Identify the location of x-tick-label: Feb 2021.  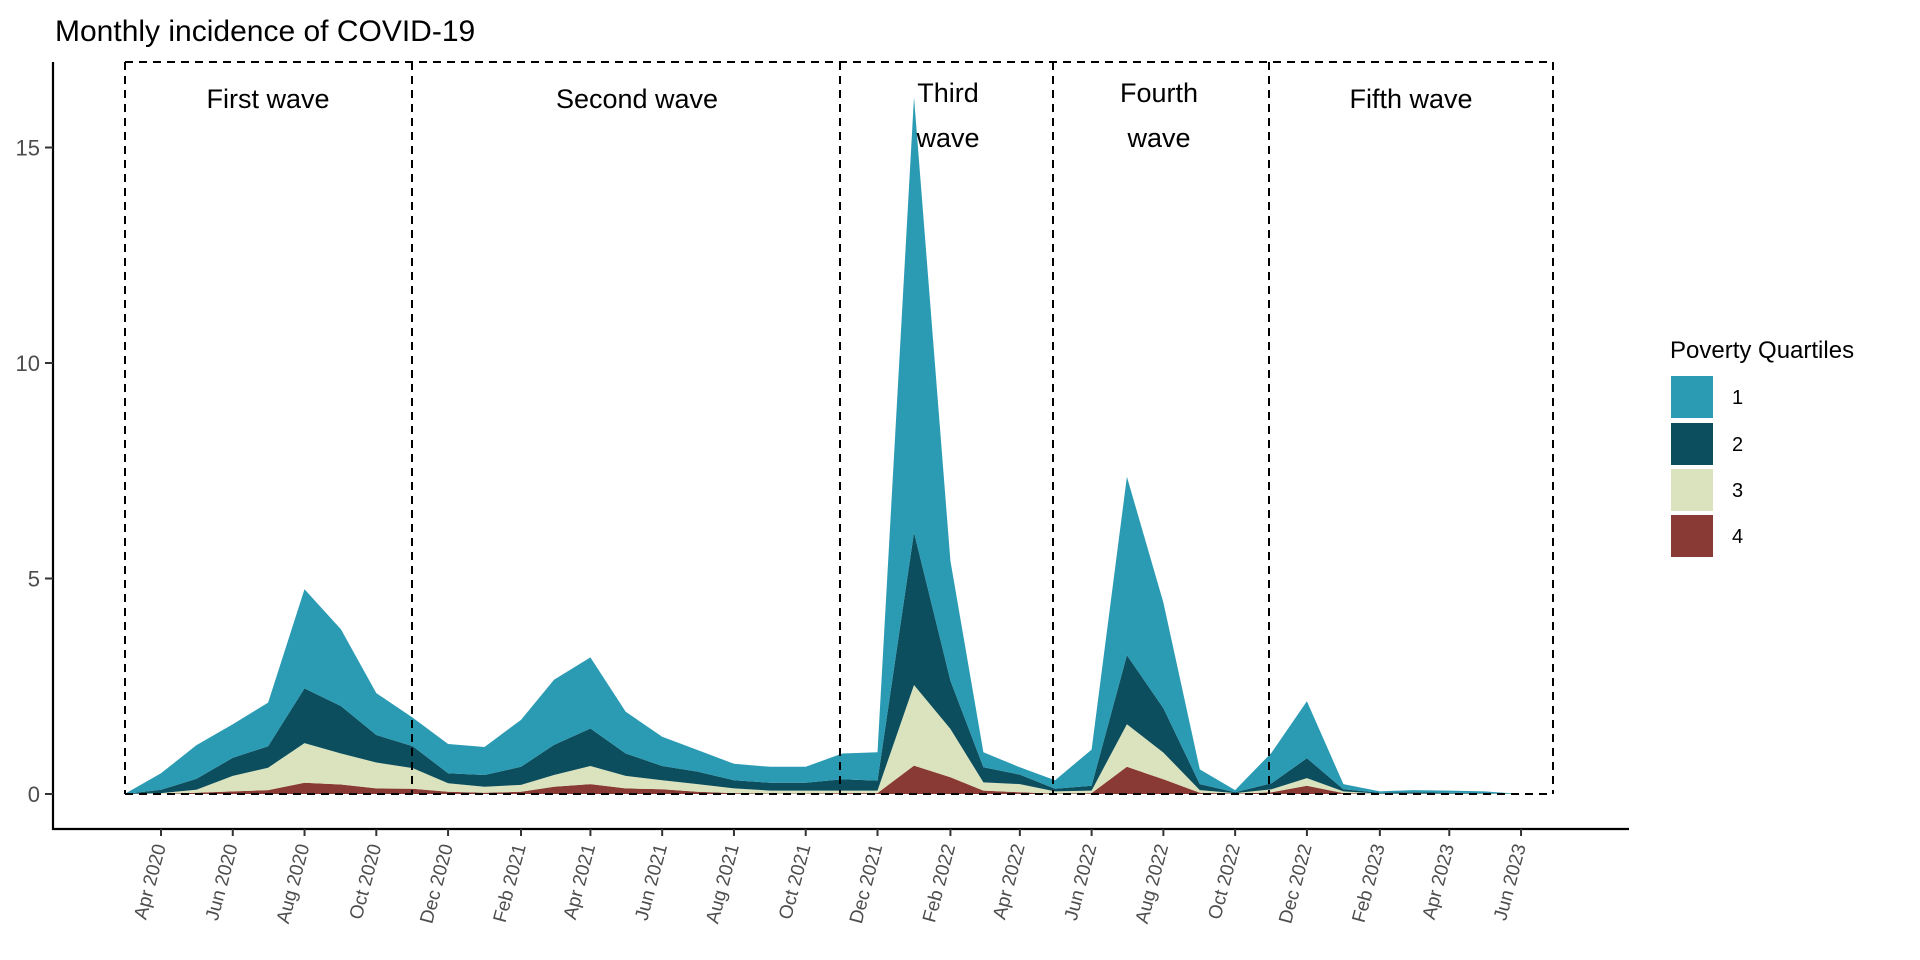
(510, 883).